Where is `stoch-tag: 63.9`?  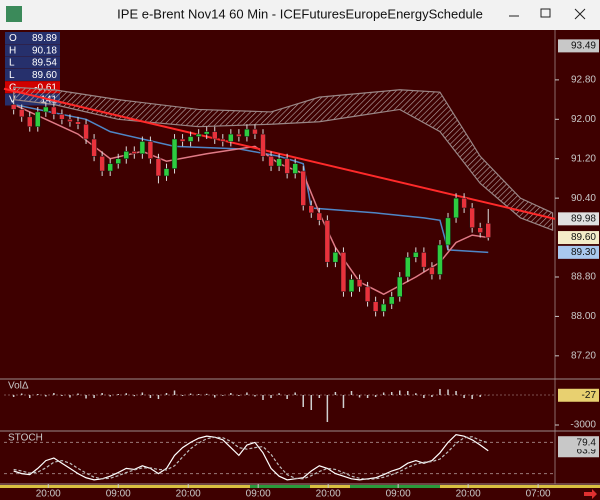
stoch-tag: 63.9 is located at coordinates (587, 450).